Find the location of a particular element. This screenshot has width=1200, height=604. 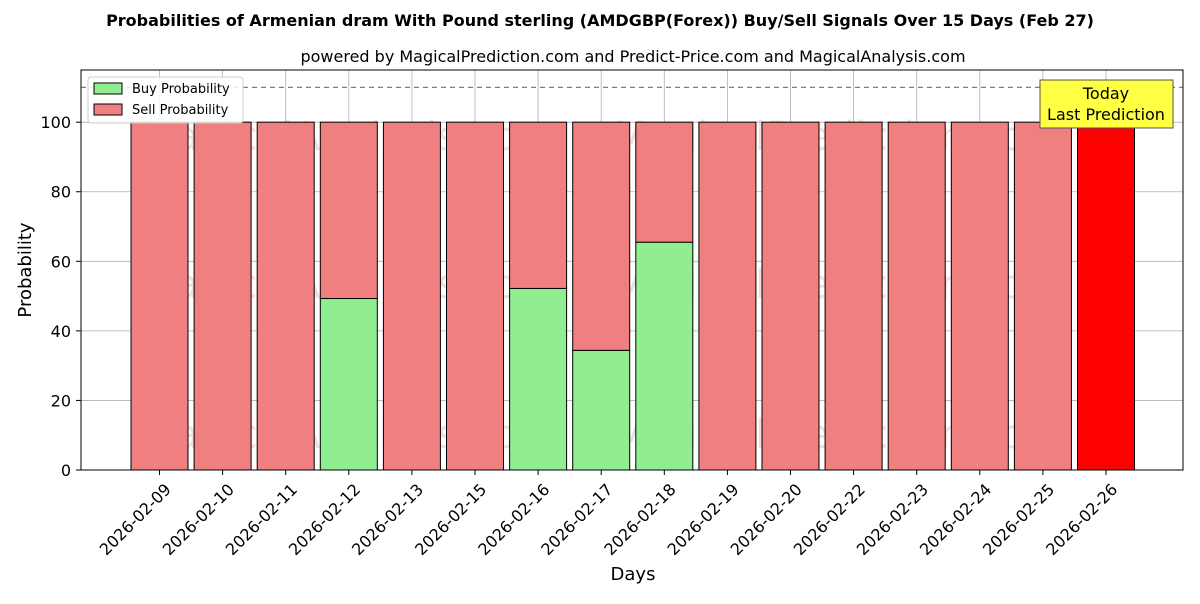

today-label-box is located at coordinates (1106, 104).